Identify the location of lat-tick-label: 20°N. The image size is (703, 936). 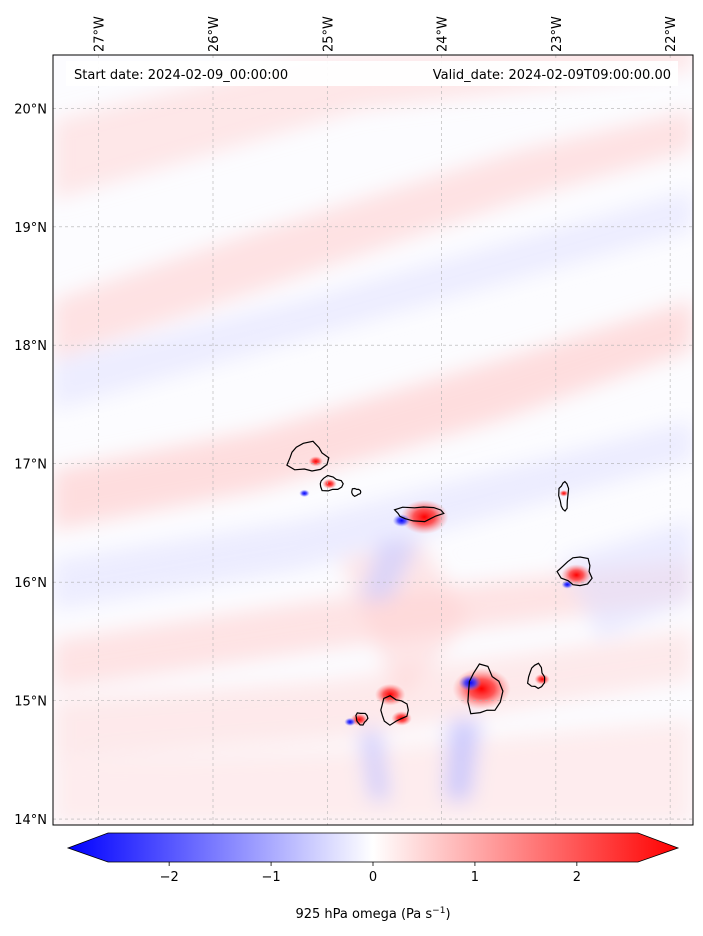
(30, 109).